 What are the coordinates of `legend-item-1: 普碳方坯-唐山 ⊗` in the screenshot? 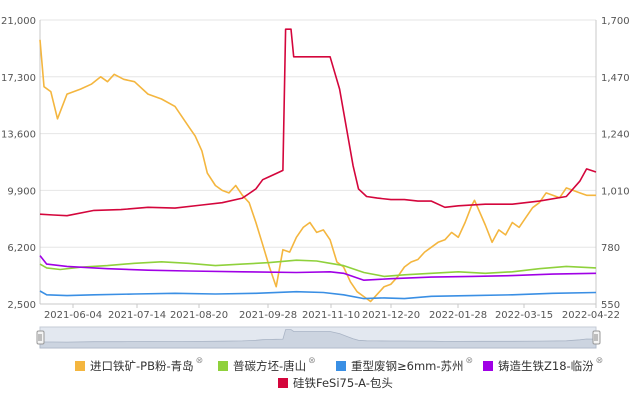 It's located at (267, 364).